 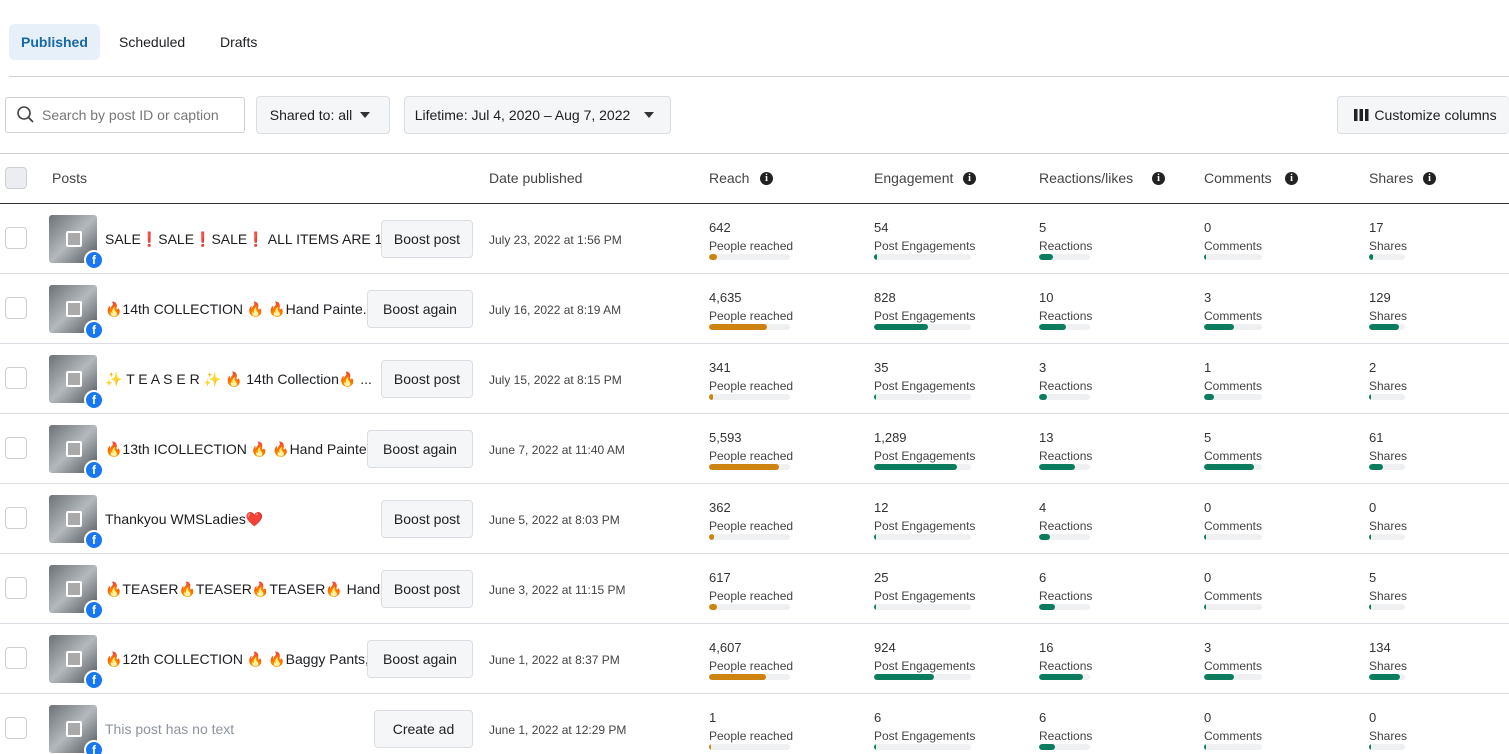 What do you see at coordinates (323, 115) in the screenshot?
I see `shared-filter: Shared to: all` at bounding box center [323, 115].